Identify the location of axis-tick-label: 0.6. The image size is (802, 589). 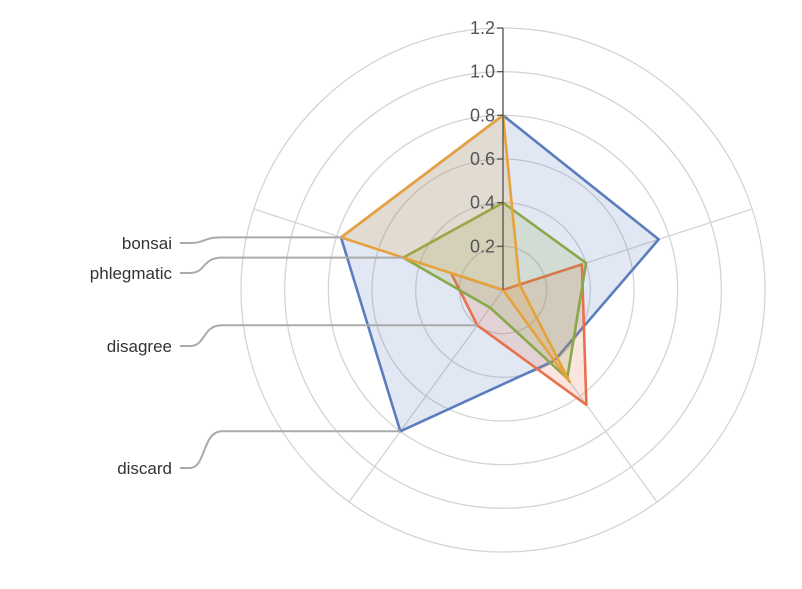
(482, 159).